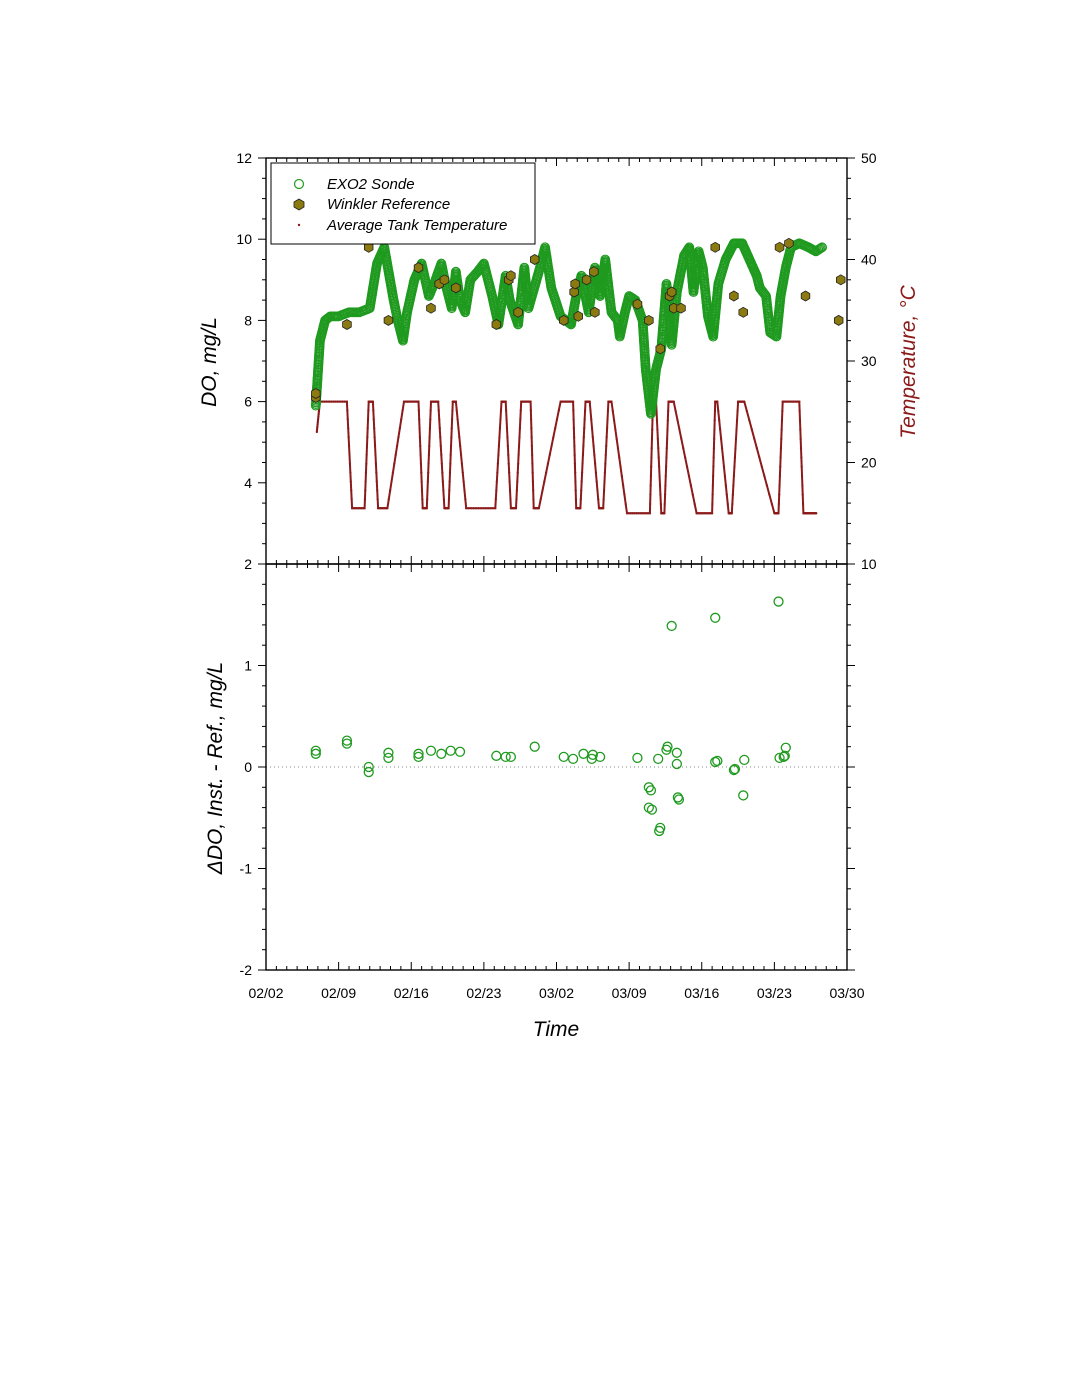  Describe the element at coordinates (299, 225) in the screenshot. I see `legend-marker-temperature` at that location.